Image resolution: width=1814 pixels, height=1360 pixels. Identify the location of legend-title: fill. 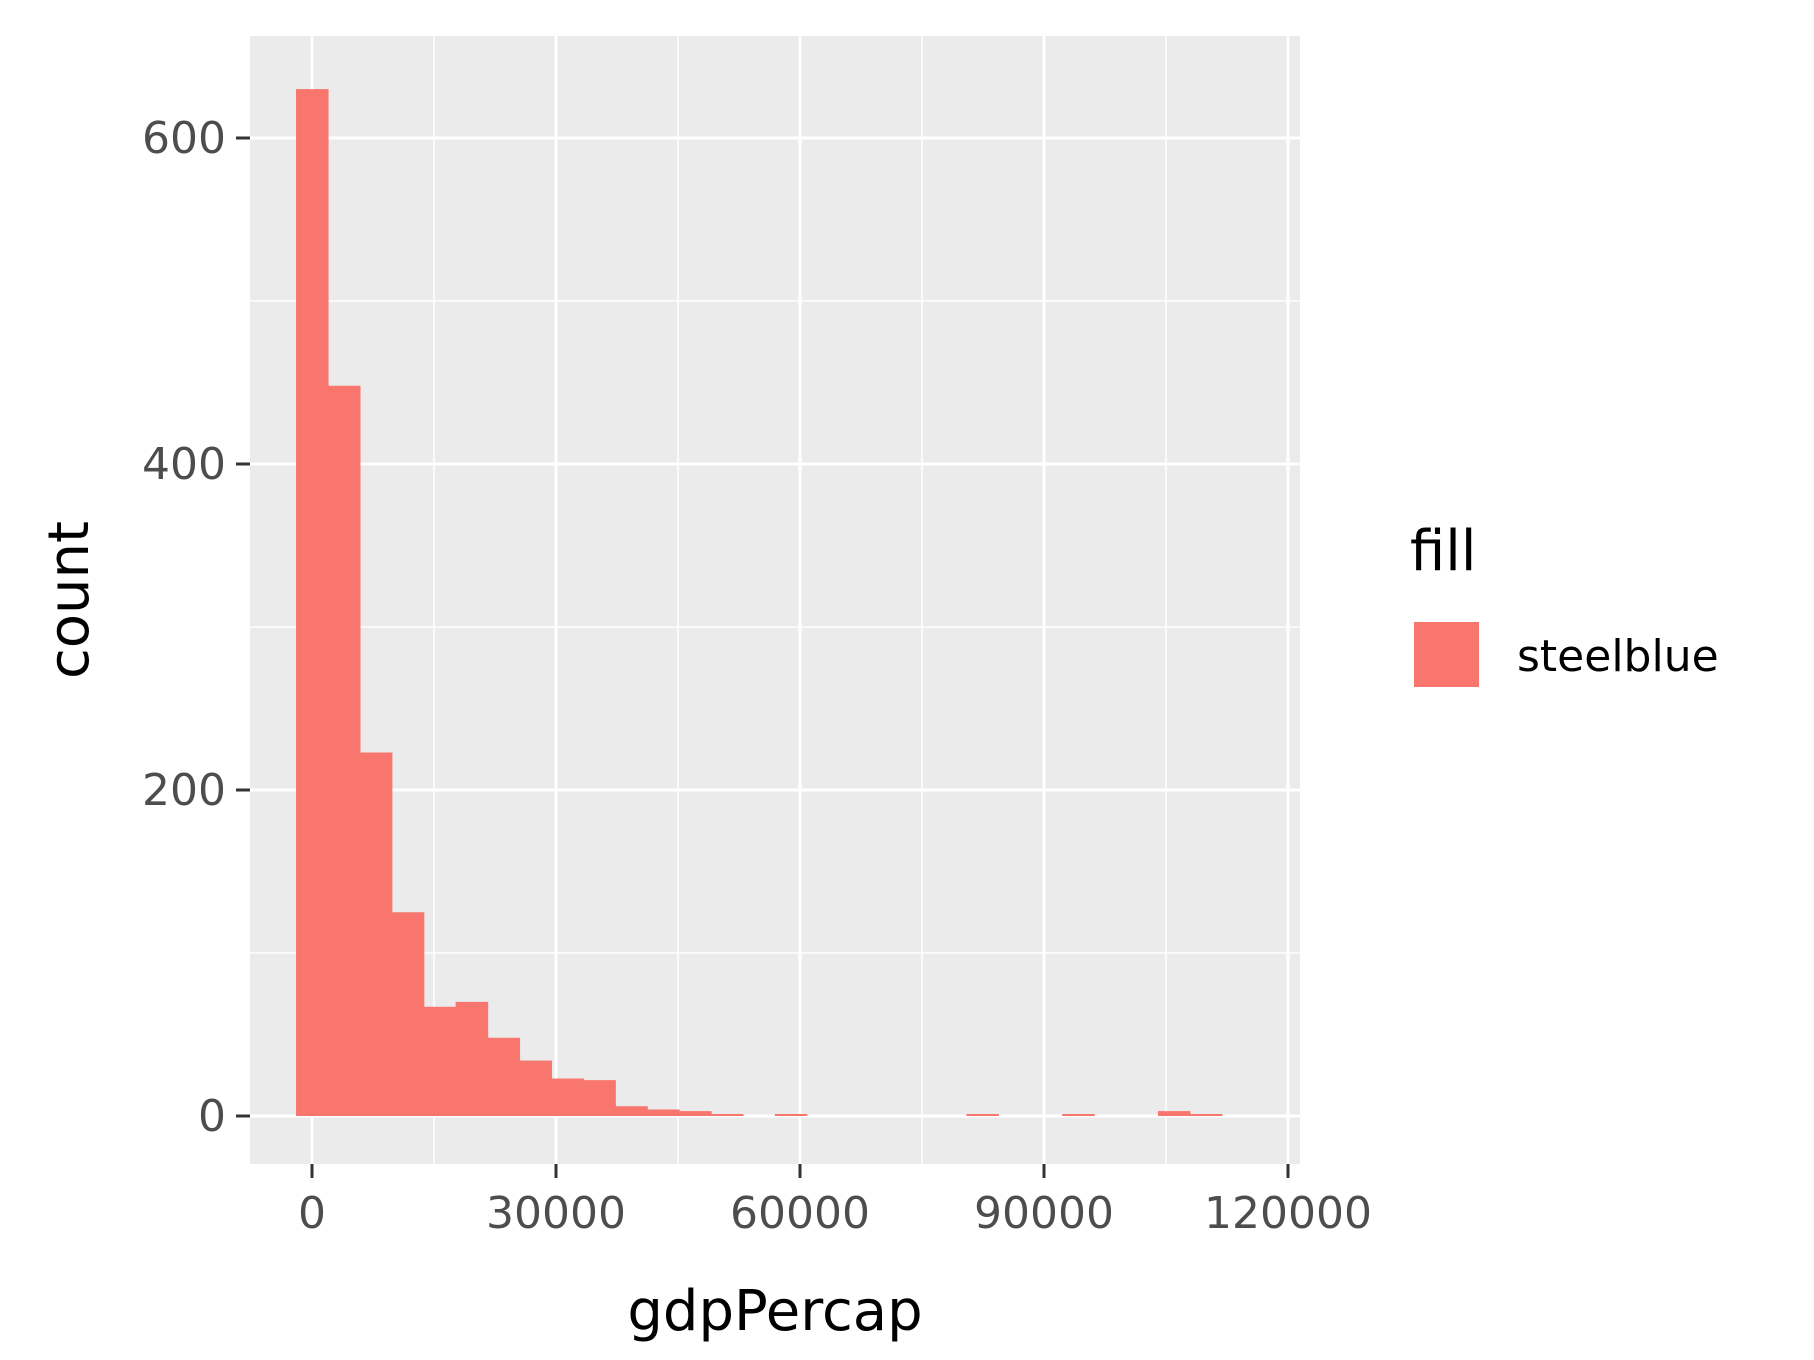
(1443, 551).